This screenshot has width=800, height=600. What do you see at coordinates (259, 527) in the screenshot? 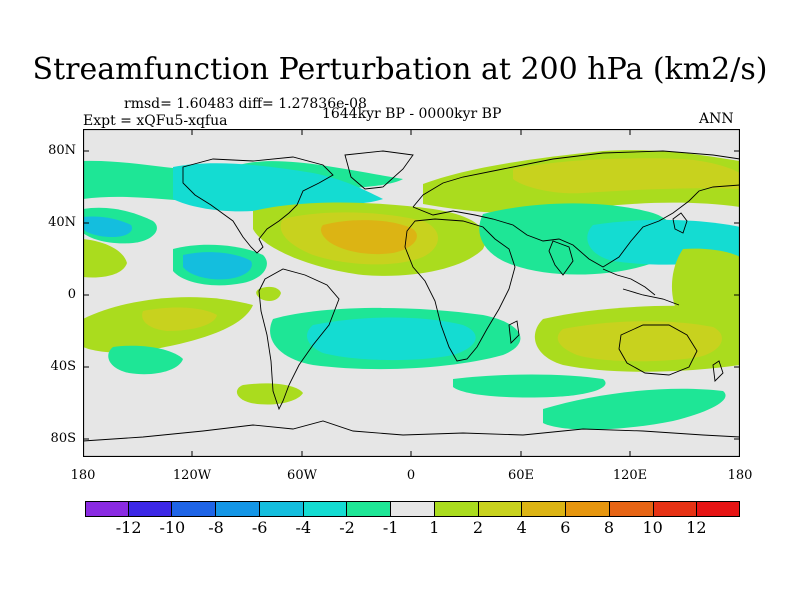
I see `colorbar-label: -6` at bounding box center [259, 527].